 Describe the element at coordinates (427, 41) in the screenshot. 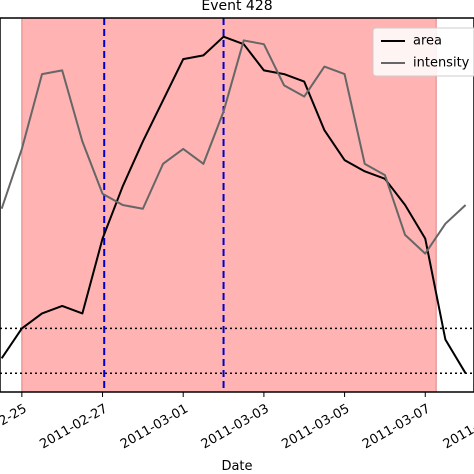

I see `legend-label: area` at that location.